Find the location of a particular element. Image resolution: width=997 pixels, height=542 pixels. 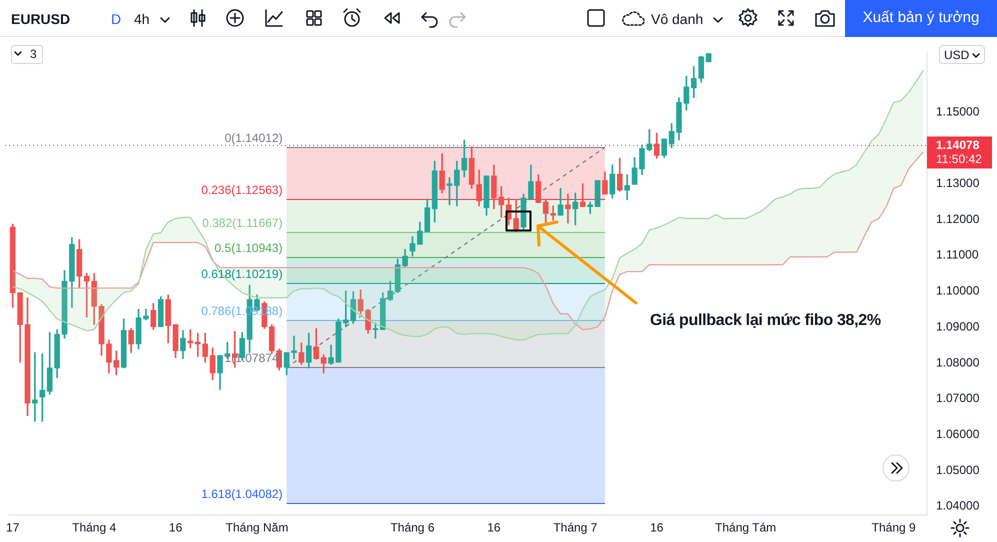

y-tick-label: 1.12000 is located at coordinates (958, 219).